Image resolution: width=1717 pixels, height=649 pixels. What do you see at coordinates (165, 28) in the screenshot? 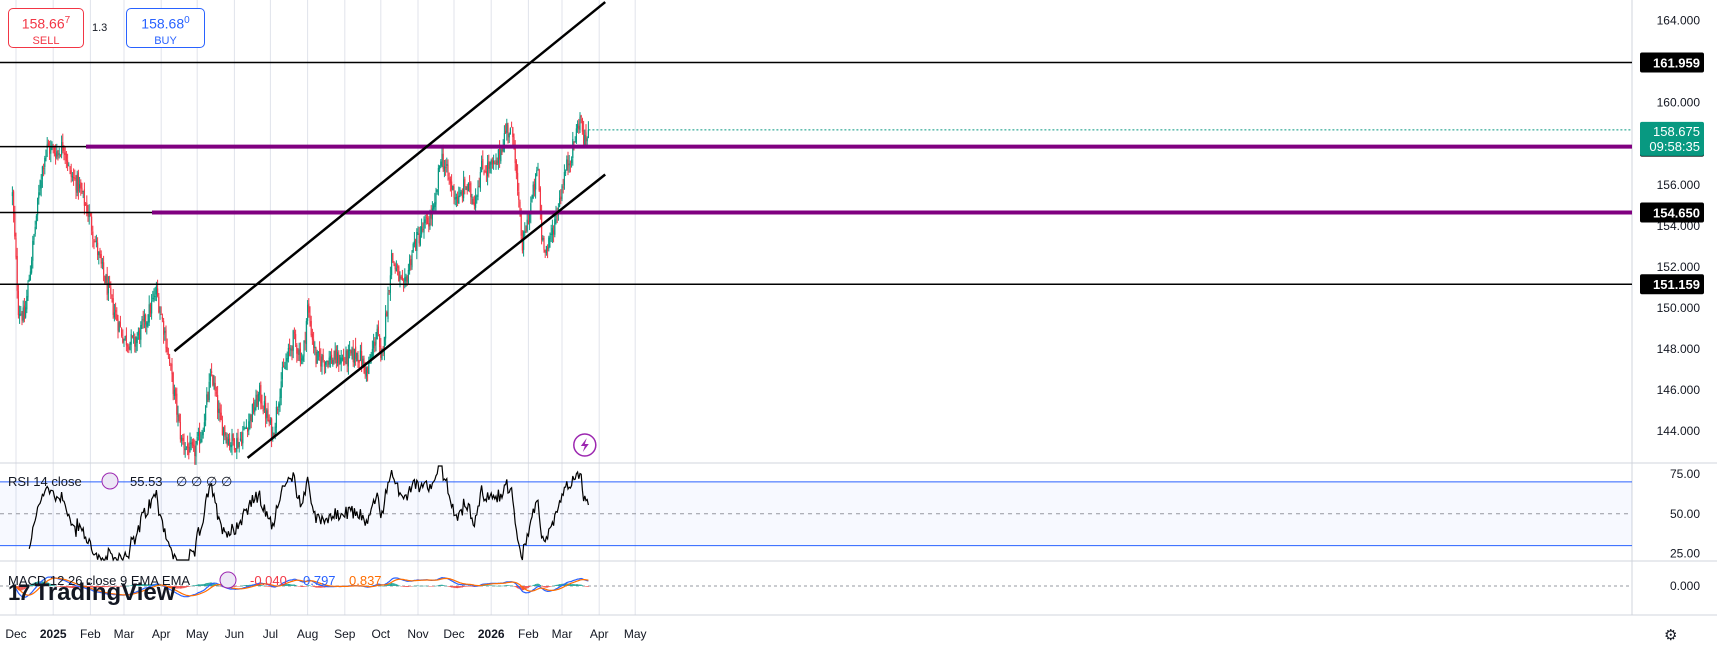
I see `buy-button: 158.680 BUY` at bounding box center [165, 28].